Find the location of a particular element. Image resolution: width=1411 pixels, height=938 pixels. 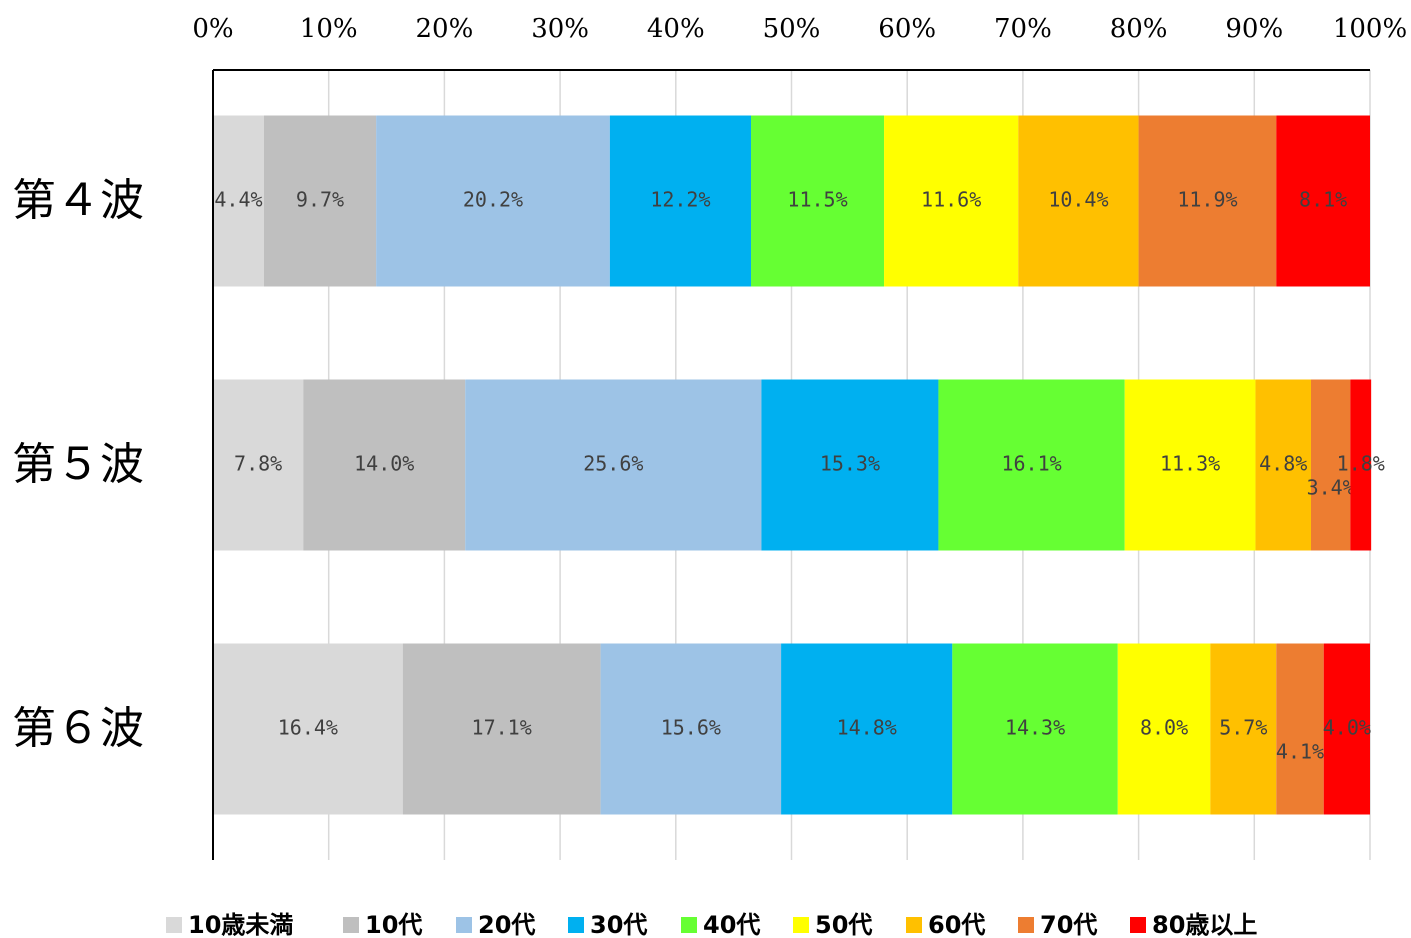

data-label: 17.1% is located at coordinates (502, 728).